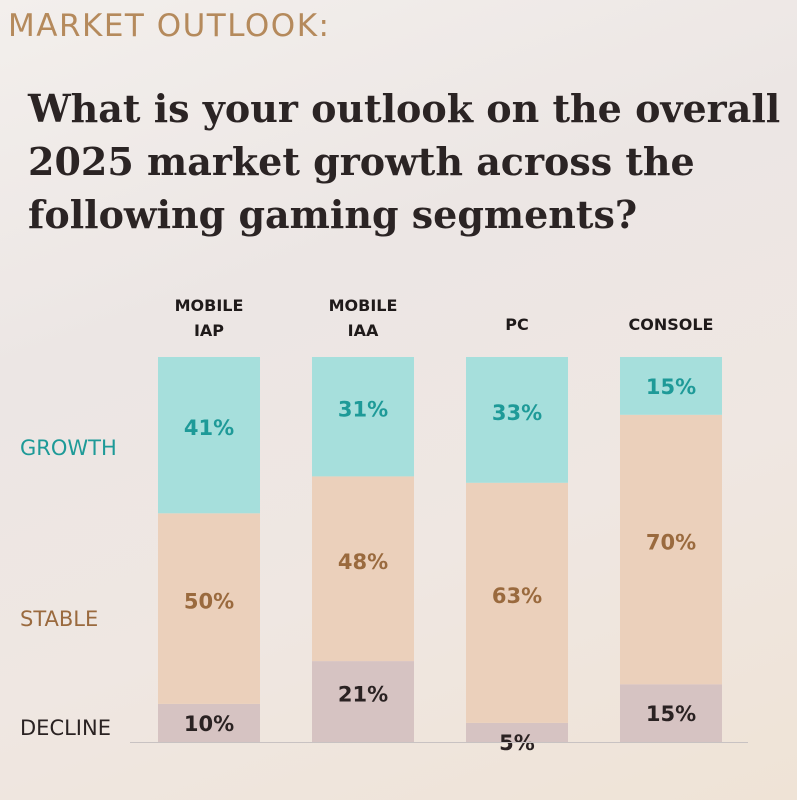  I want to click on legend-label-decline: DECLINE, so click(65, 728).